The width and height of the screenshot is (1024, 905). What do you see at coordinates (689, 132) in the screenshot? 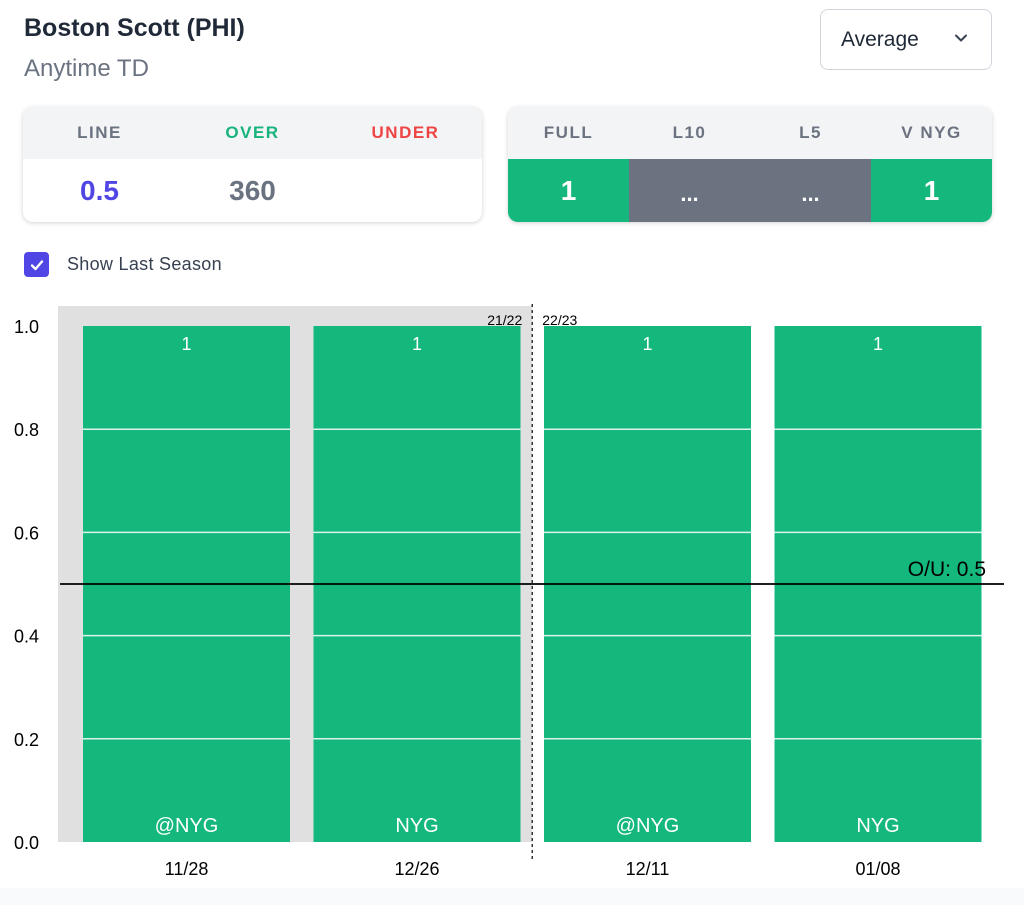
I see `split-tab-l10: L10` at bounding box center [689, 132].